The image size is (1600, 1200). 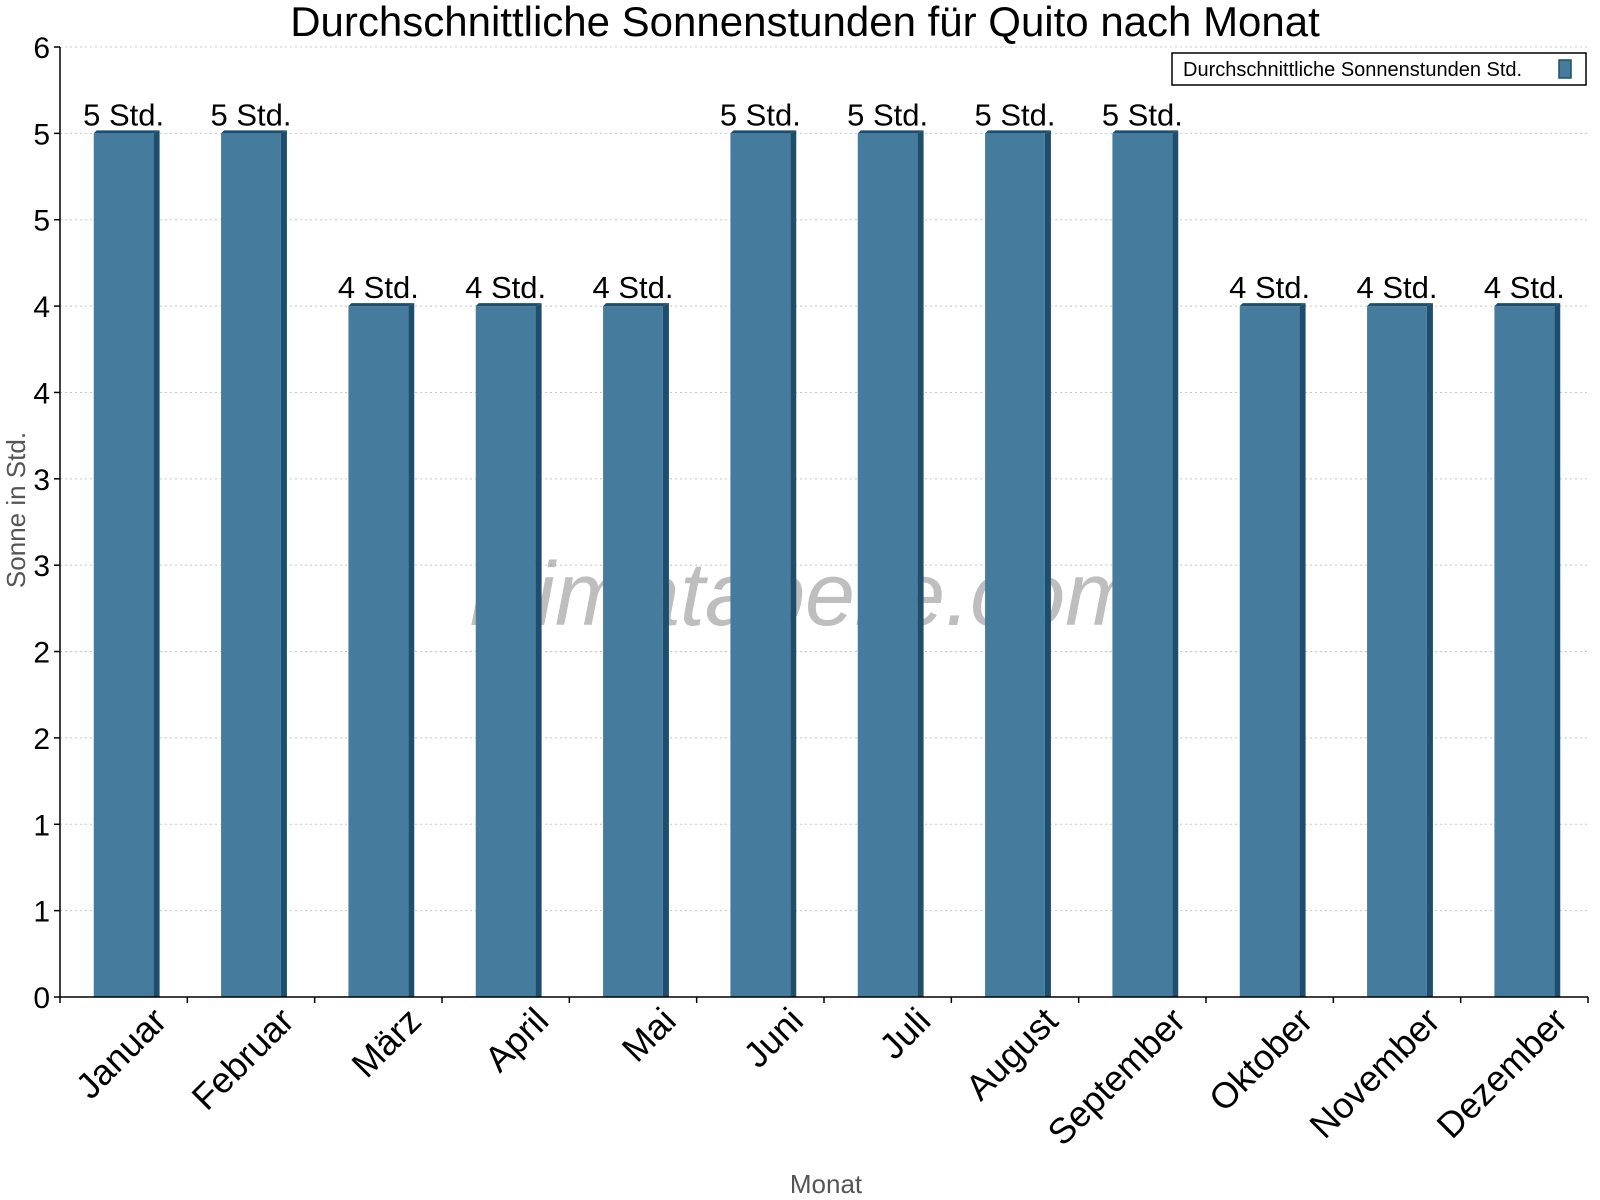 What do you see at coordinates (1397, 287) in the screenshot?
I see `data-label-november: 4 Std.` at bounding box center [1397, 287].